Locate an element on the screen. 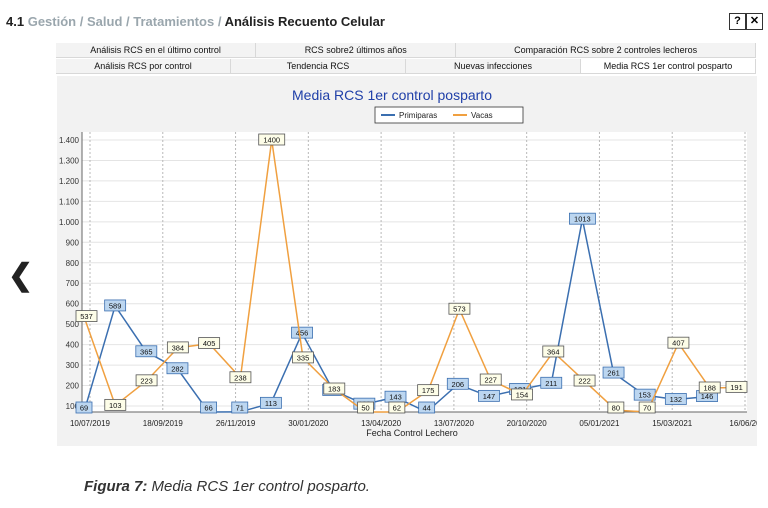 The width and height of the screenshot is (768, 508). x-tick-label: 20/10/2020 is located at coordinates (527, 423).